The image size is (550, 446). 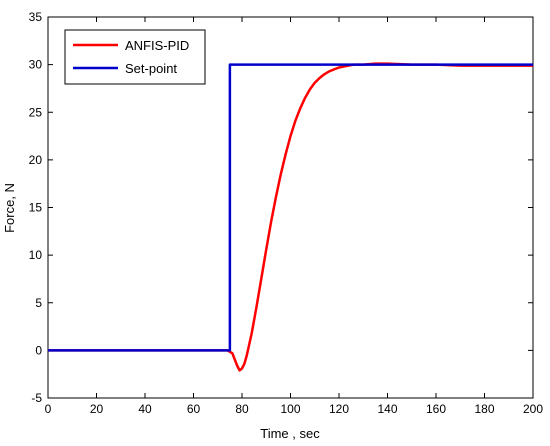 What do you see at coordinates (145, 409) in the screenshot?
I see `x-tick-label: 40` at bounding box center [145, 409].